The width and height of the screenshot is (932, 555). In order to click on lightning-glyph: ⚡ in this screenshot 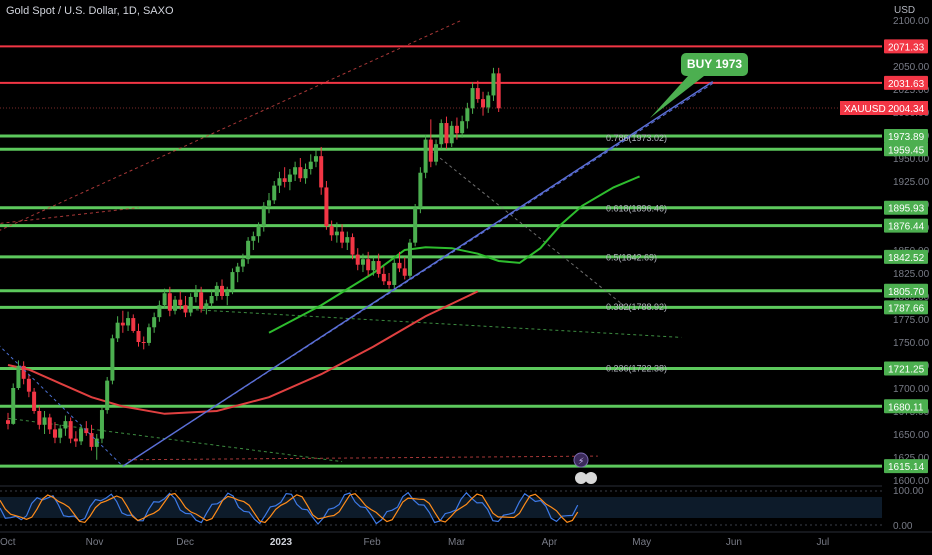, I will do `click(581, 461)`.